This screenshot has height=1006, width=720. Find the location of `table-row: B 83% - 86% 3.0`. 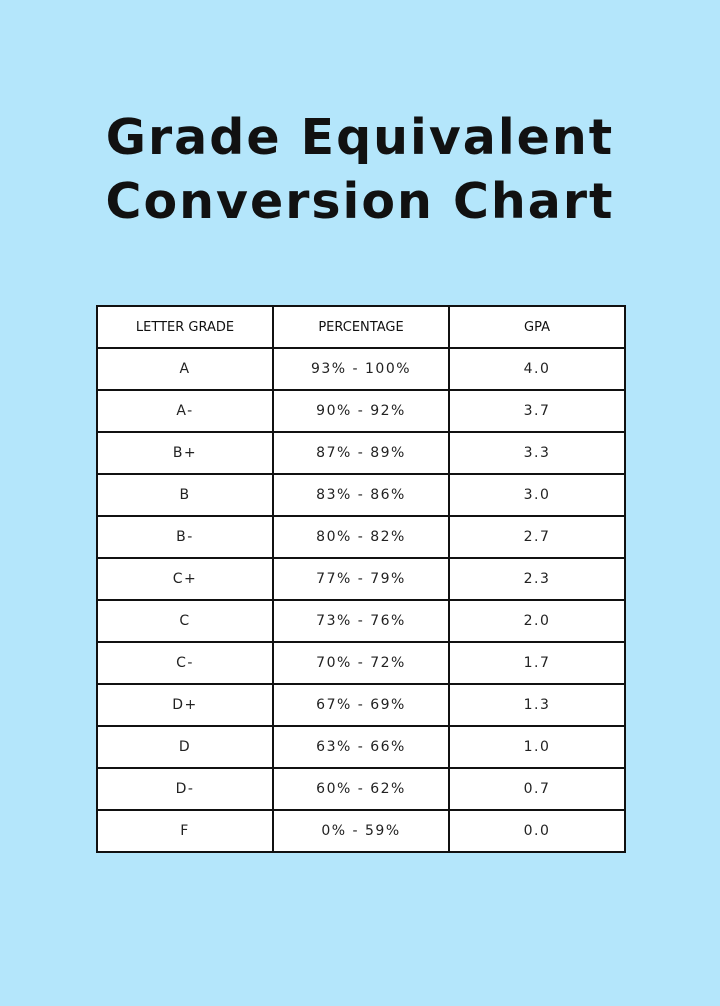

table-row: B 83% - 86% 3.0 is located at coordinates (361, 495).